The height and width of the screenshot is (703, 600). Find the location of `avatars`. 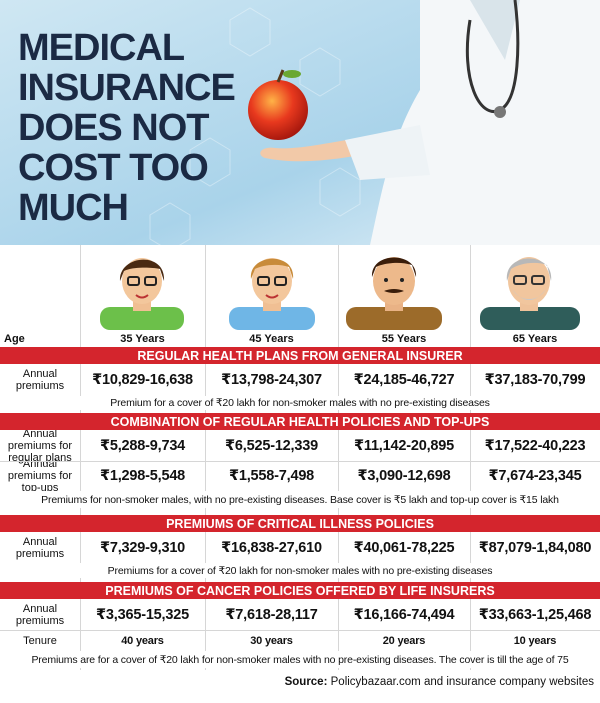

avatars is located at coordinates (340, 293).